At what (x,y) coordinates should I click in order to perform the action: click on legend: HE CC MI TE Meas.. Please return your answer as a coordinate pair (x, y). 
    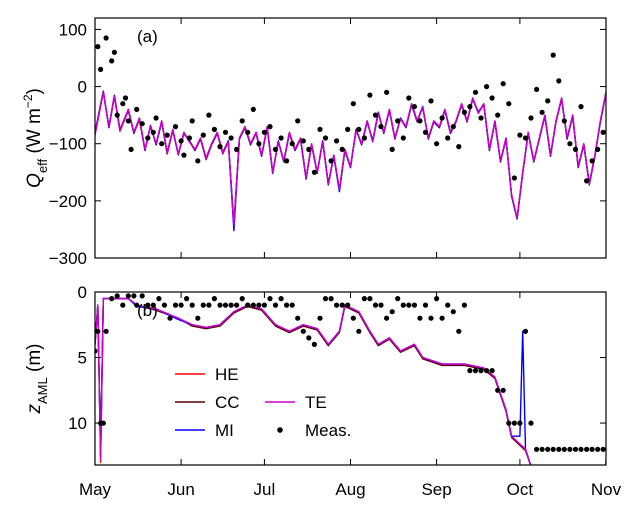
    Looking at the image, I should click on (263, 402).